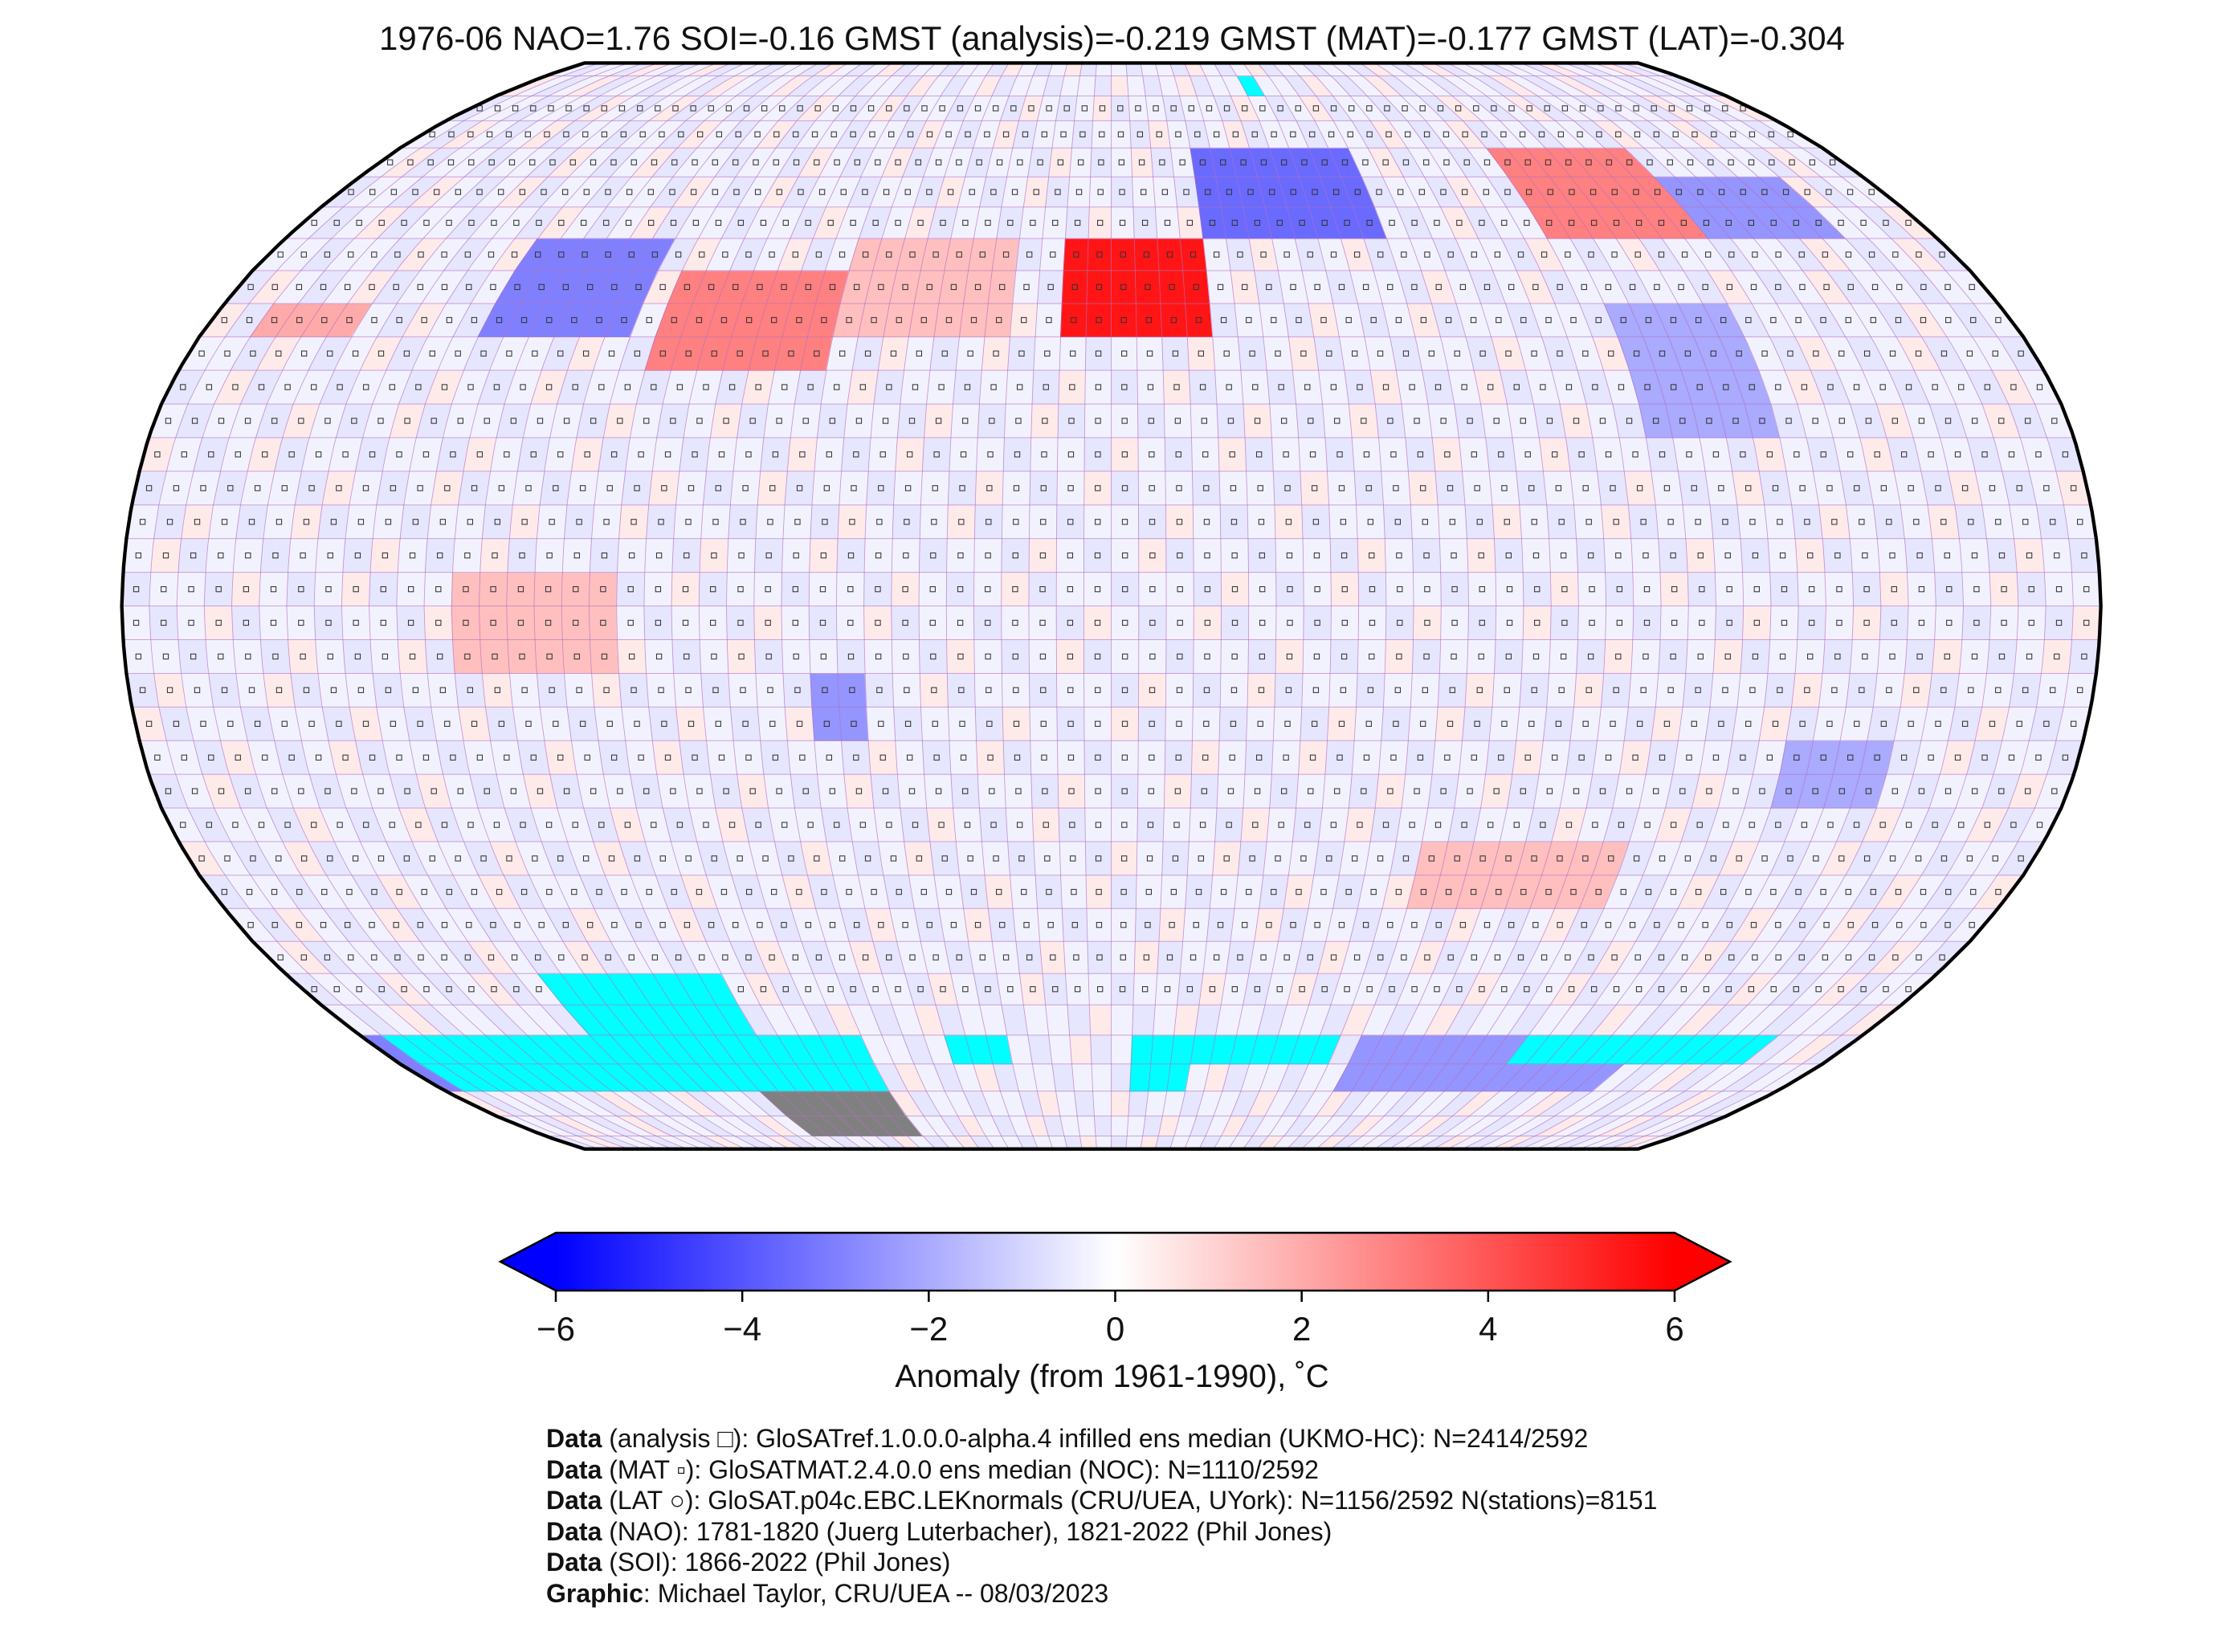 This screenshot has width=2224, height=1652. What do you see at coordinates (1702, 1262) in the screenshot?
I see `colorbar-extend-high` at bounding box center [1702, 1262].